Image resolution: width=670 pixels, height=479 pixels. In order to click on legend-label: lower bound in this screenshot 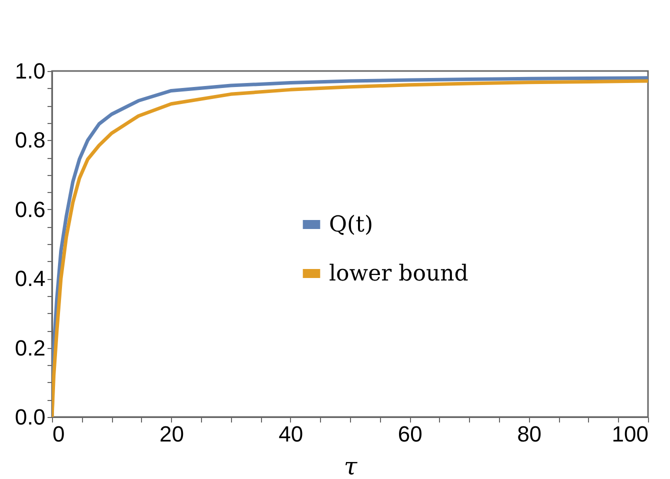, I will do `click(398, 274)`.